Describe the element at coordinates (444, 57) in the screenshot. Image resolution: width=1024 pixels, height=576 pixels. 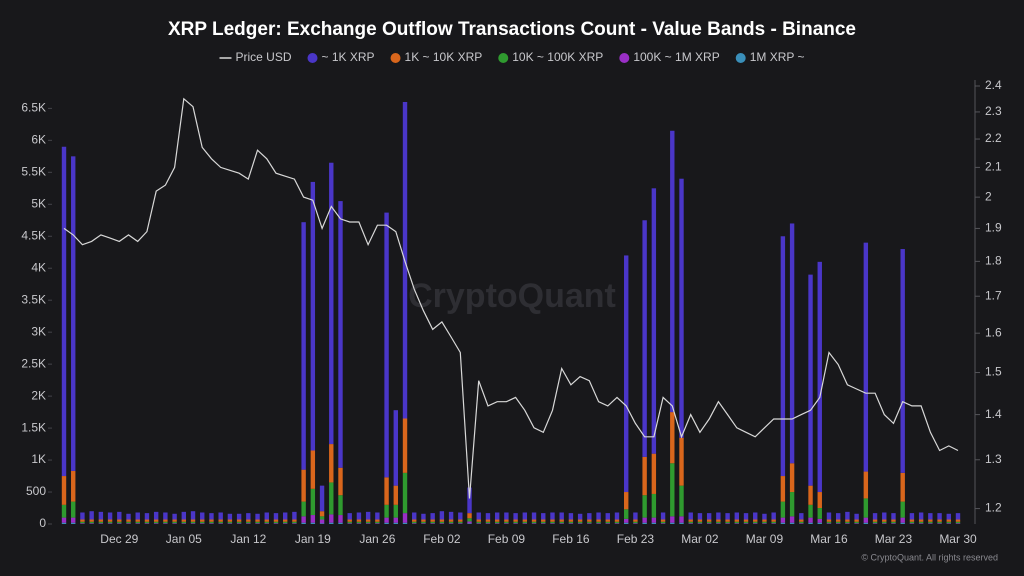
I see `legend-label: 1K ~ 10K XRP` at that location.